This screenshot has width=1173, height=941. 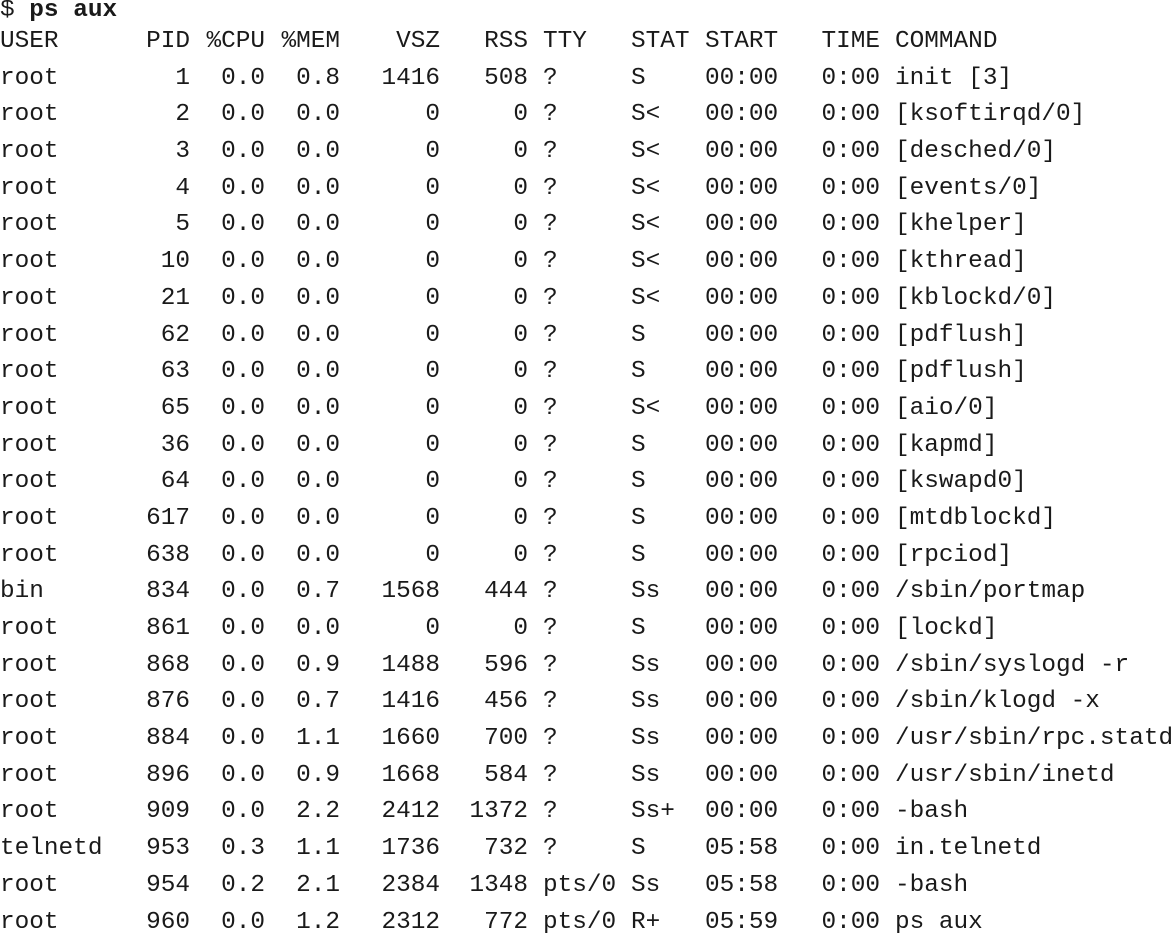 What do you see at coordinates (165, 262) in the screenshot?
I see `cell-pid: 10` at bounding box center [165, 262].